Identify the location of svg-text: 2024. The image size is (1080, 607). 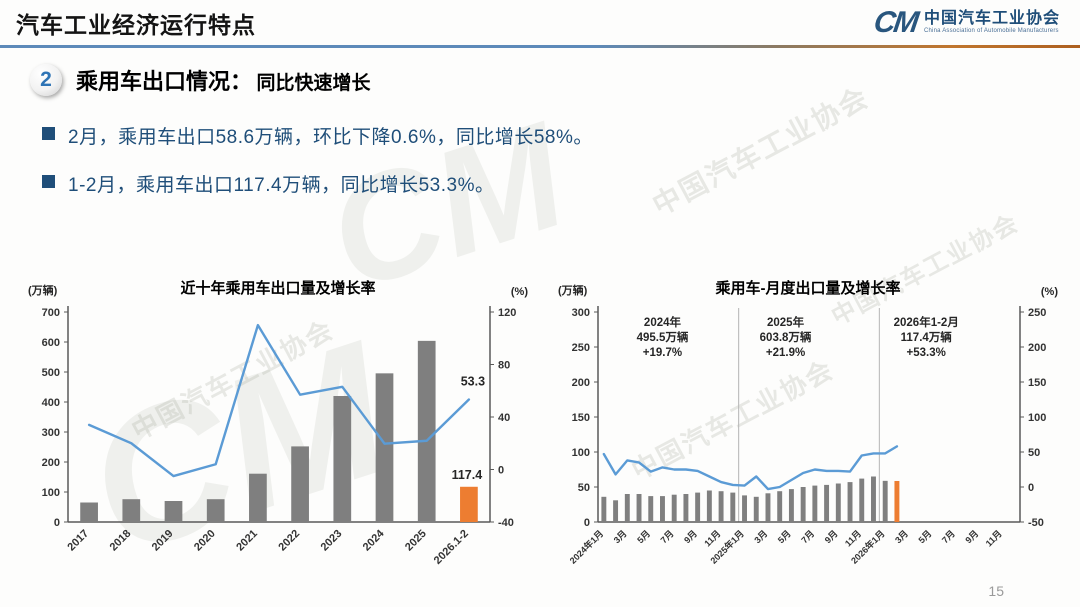
(374, 540).